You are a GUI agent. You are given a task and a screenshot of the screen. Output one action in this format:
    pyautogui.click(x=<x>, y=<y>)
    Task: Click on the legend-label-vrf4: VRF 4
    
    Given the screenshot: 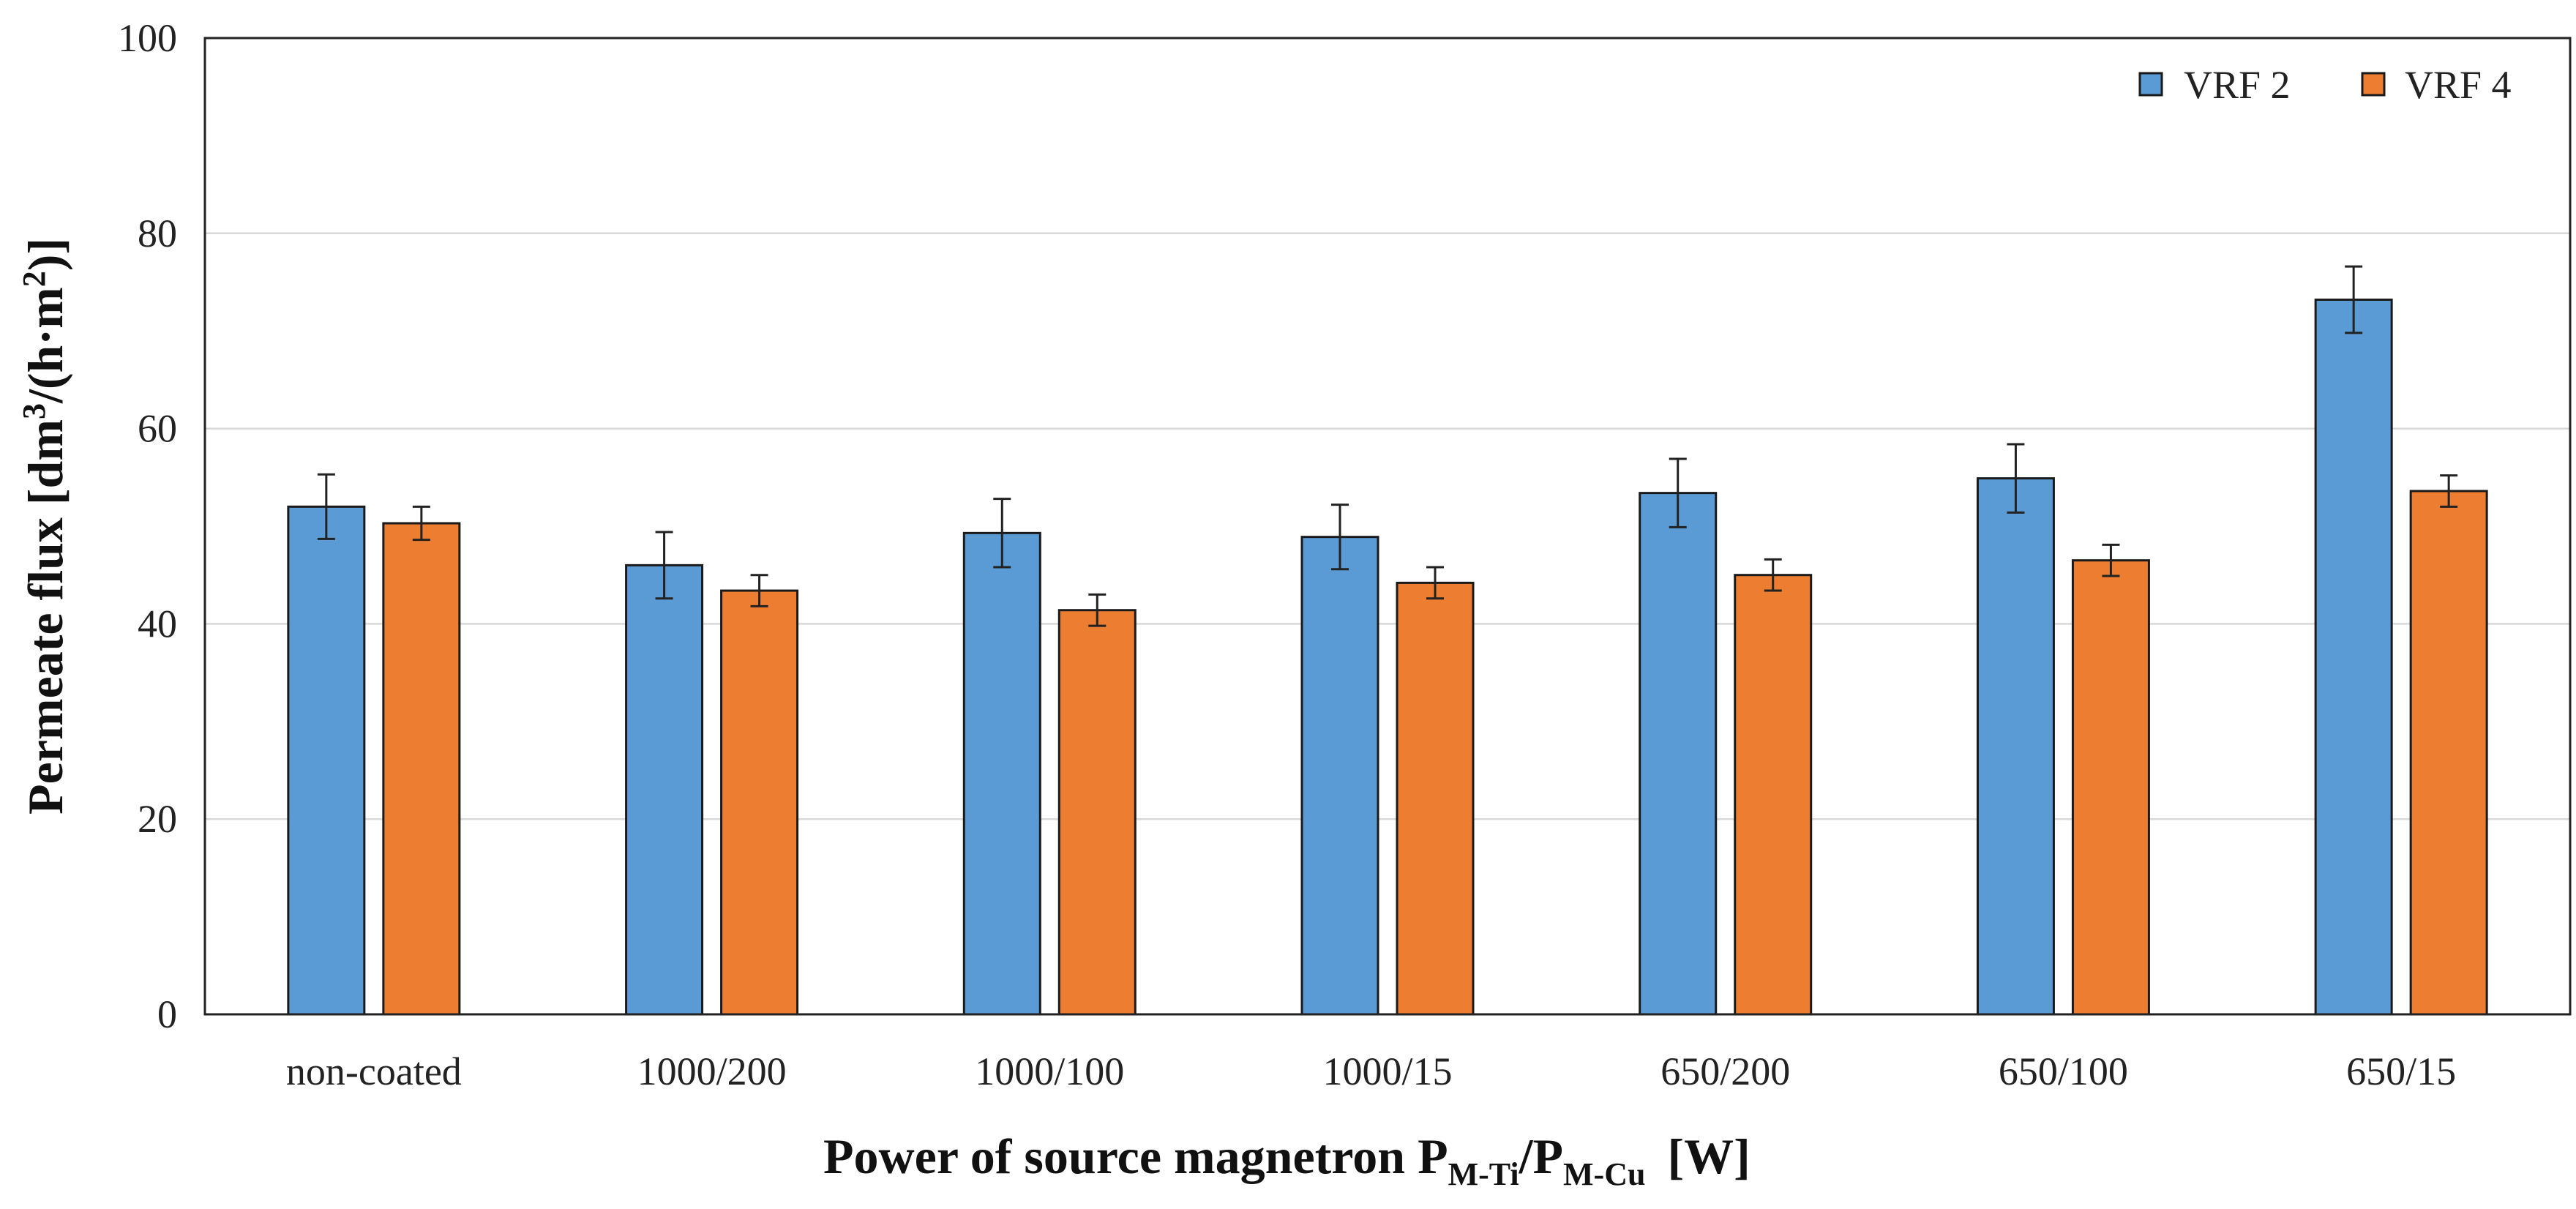 What is the action you would take?
    pyautogui.click(x=2458, y=85)
    